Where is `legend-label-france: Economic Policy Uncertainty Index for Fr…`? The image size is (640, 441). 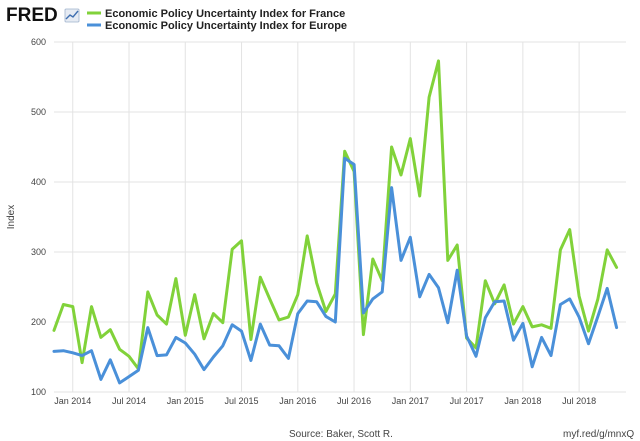
legend-label-france: Economic Policy Uncertainty Index for Fr… is located at coordinates (225, 14).